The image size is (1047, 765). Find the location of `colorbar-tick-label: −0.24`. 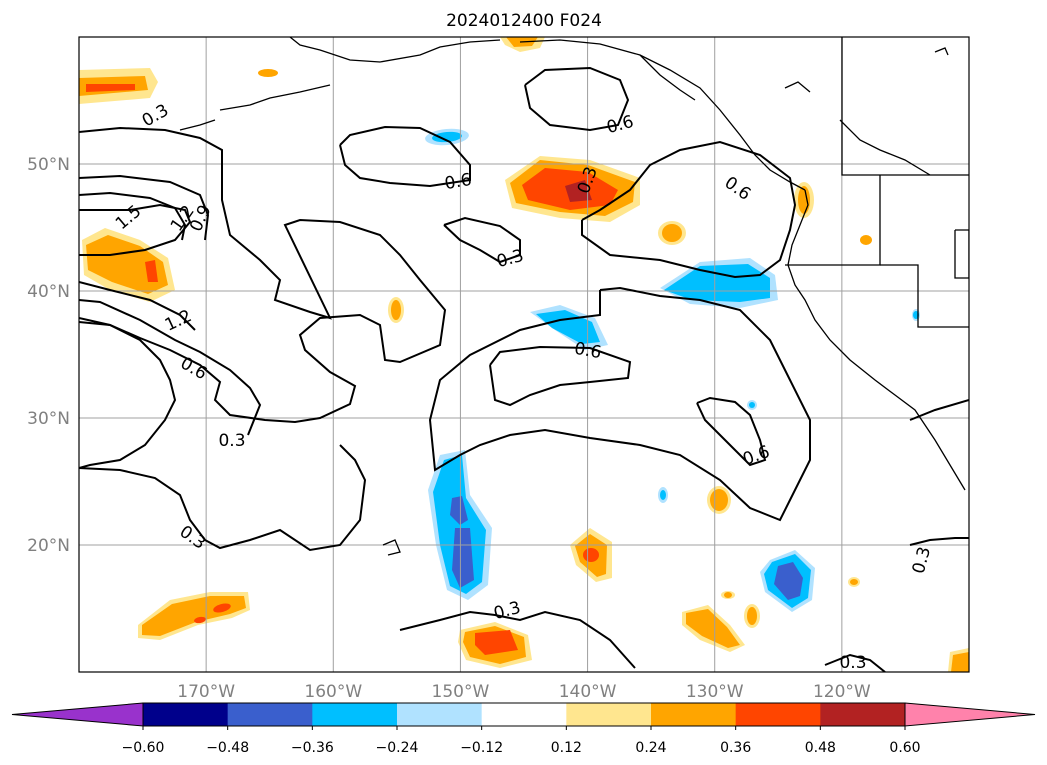

colorbar-tick-label: −0.24 is located at coordinates (397, 748).